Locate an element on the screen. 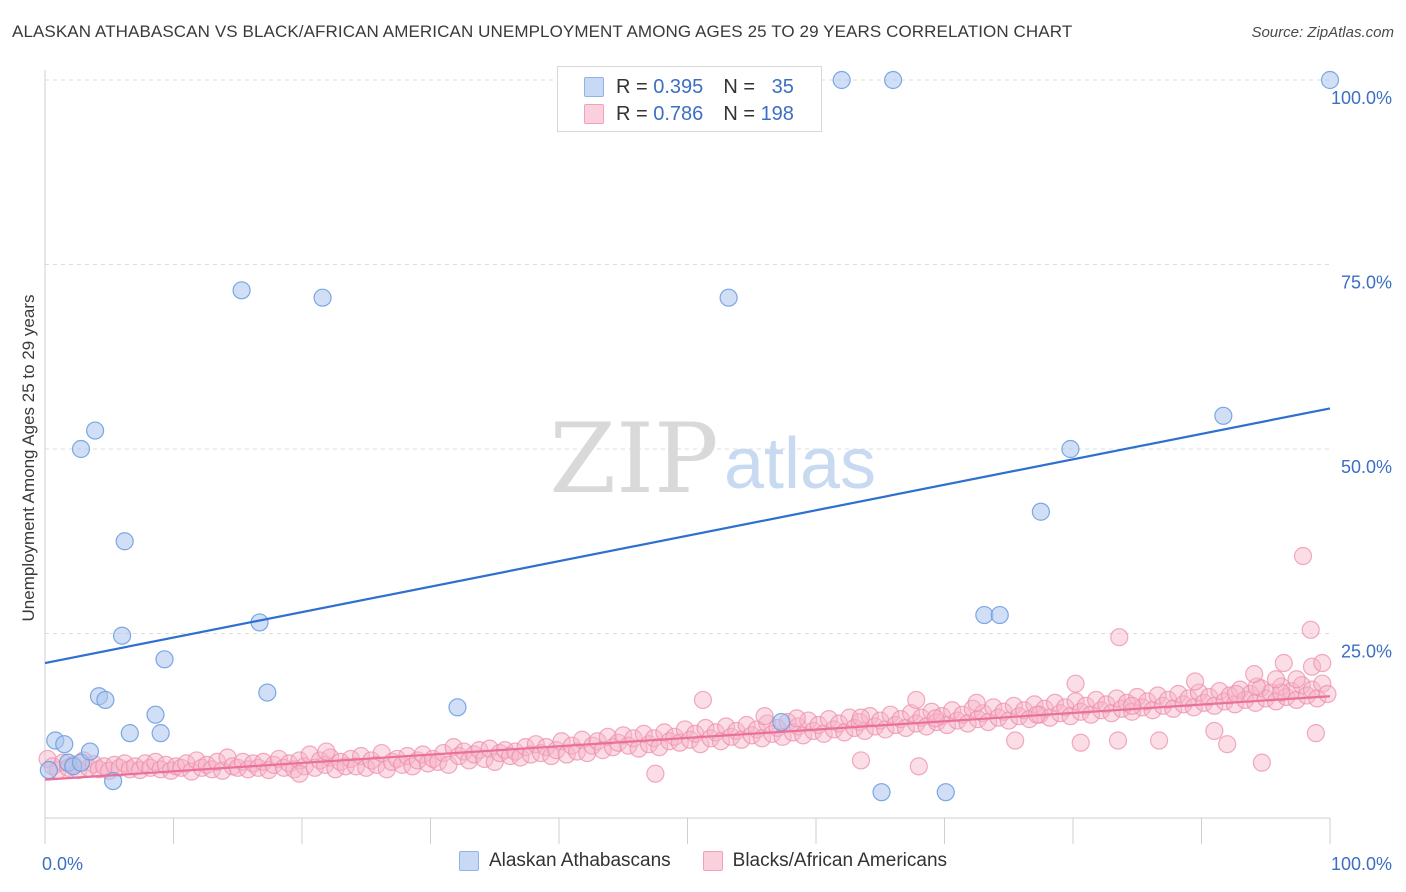 The height and width of the screenshot is (892, 1406). y-tick-label: 50.0% is located at coordinates (1366, 467).